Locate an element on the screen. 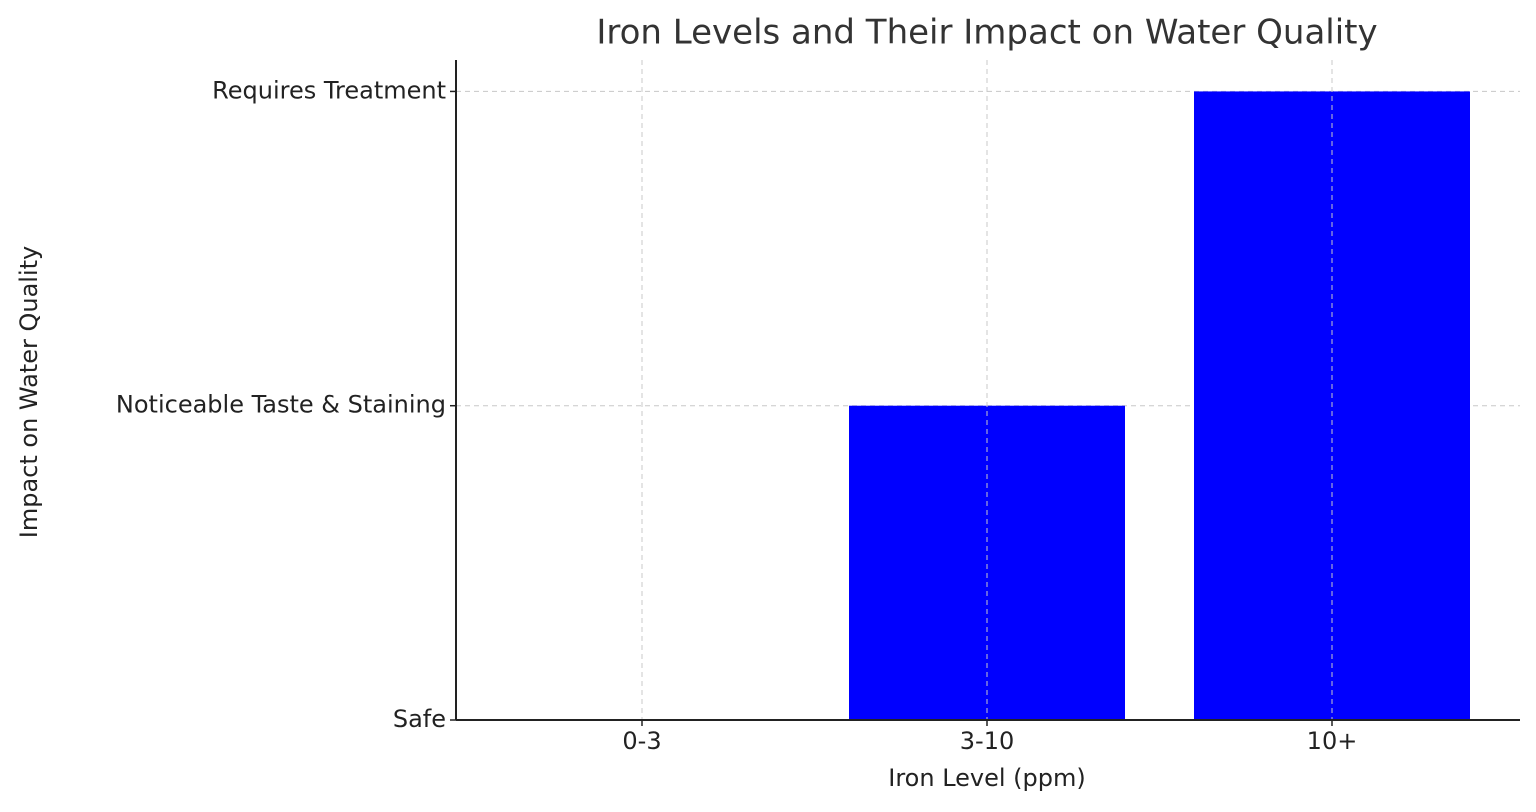  y-tick-label: Safe is located at coordinates (419, 719).